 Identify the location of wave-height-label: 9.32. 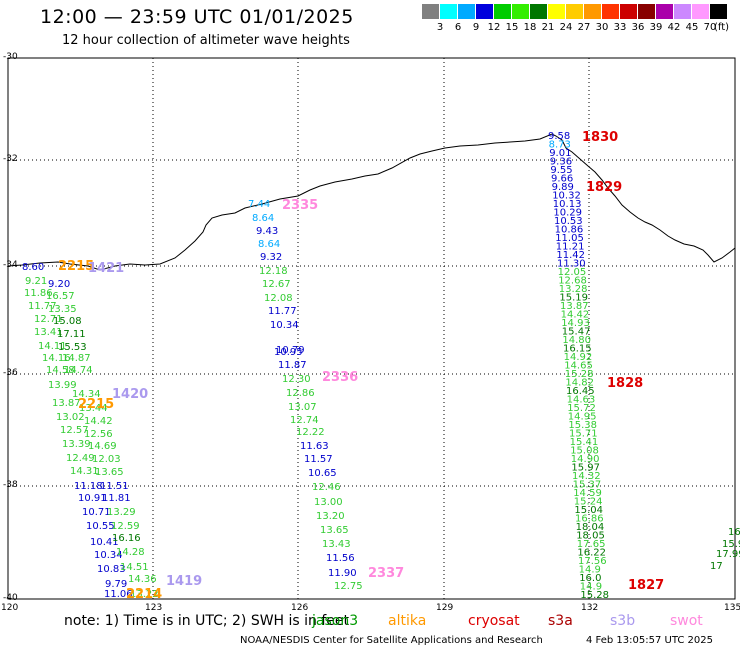
(271, 257).